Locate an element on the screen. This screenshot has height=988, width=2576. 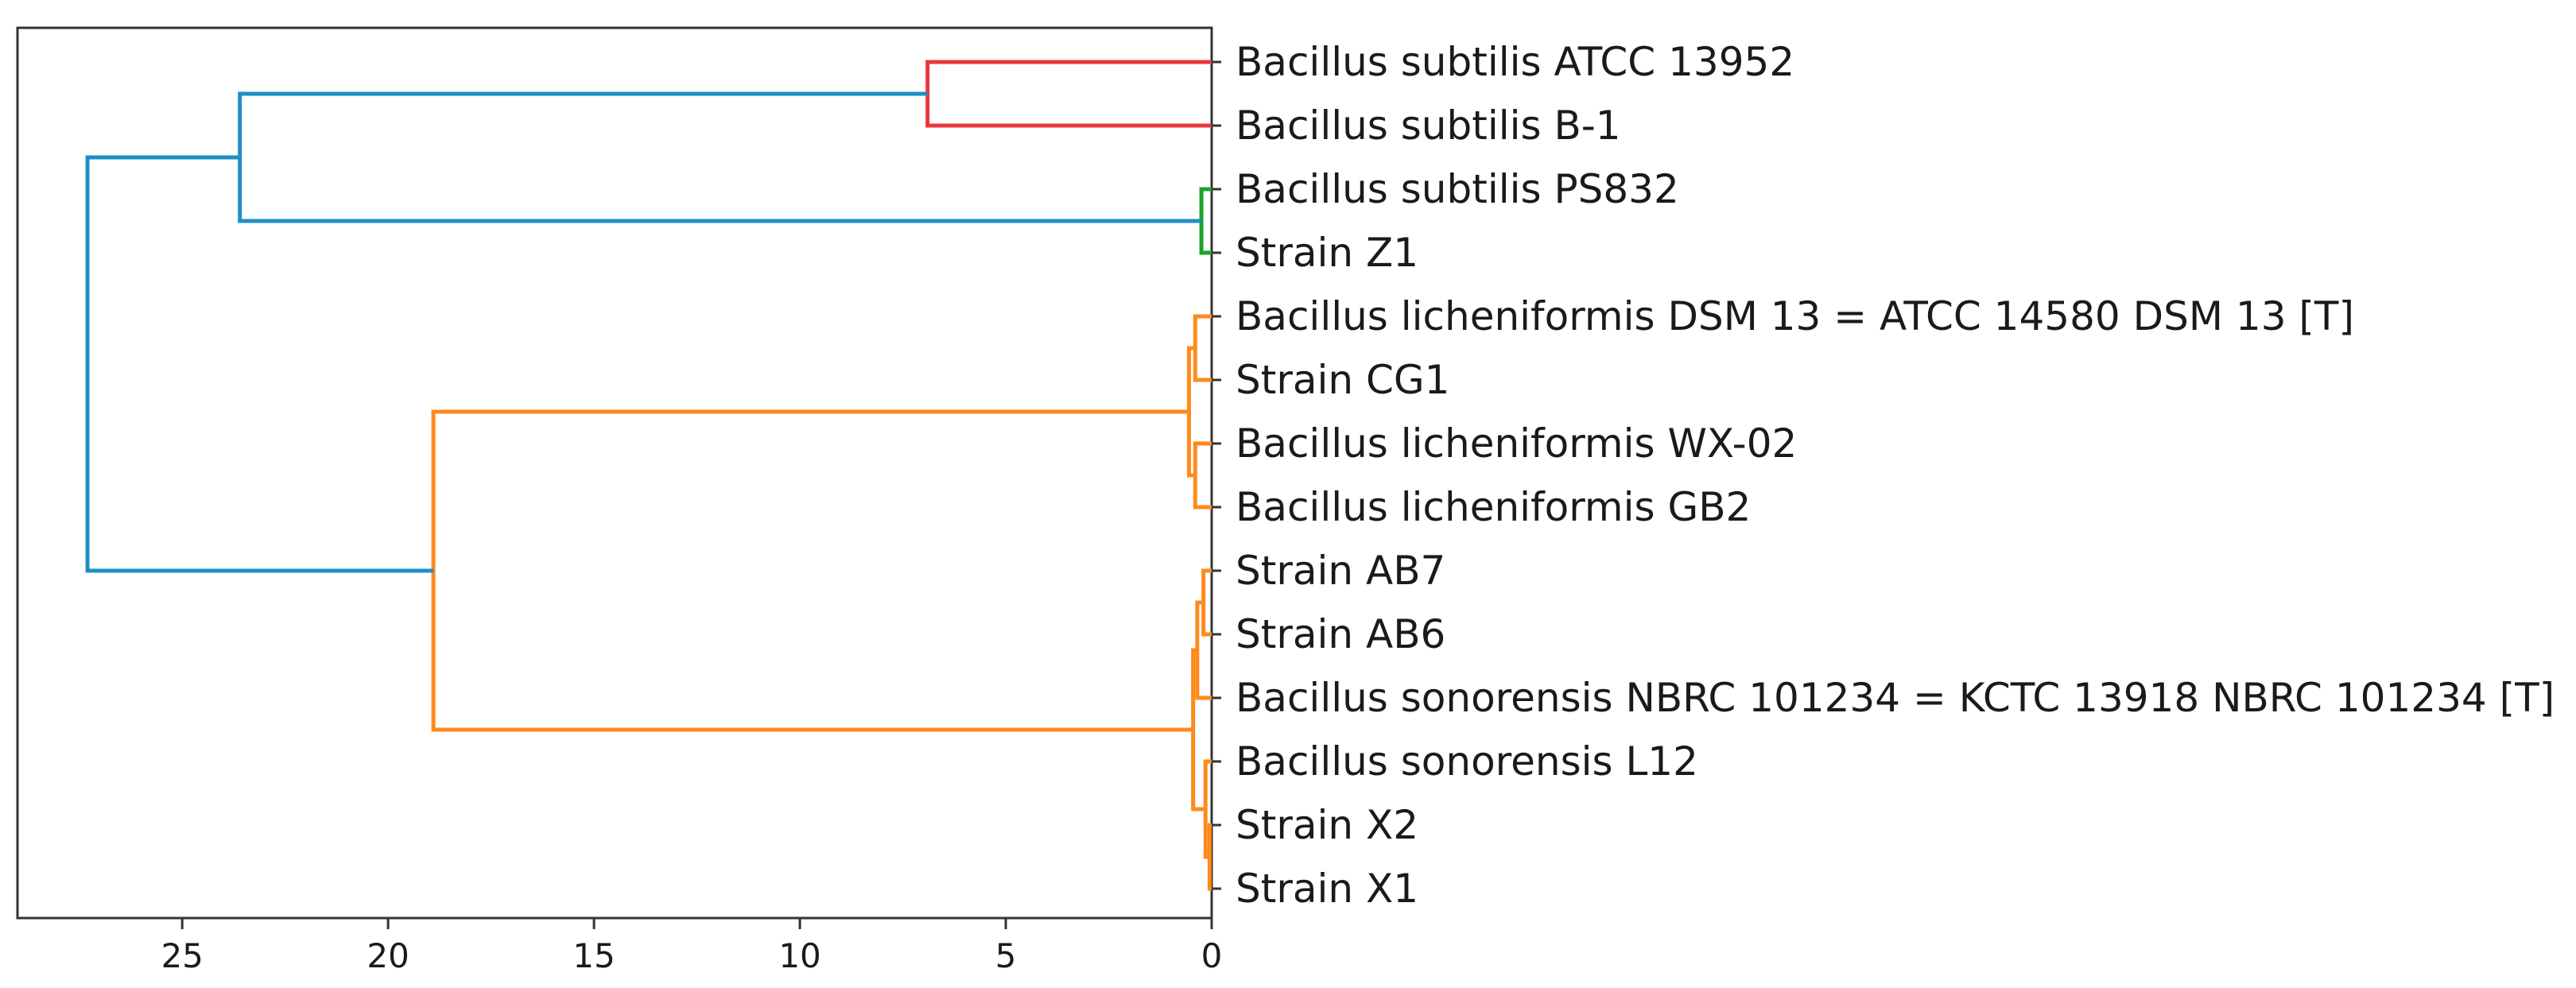
leaf-label: Strain X1 is located at coordinates (1327, 889).